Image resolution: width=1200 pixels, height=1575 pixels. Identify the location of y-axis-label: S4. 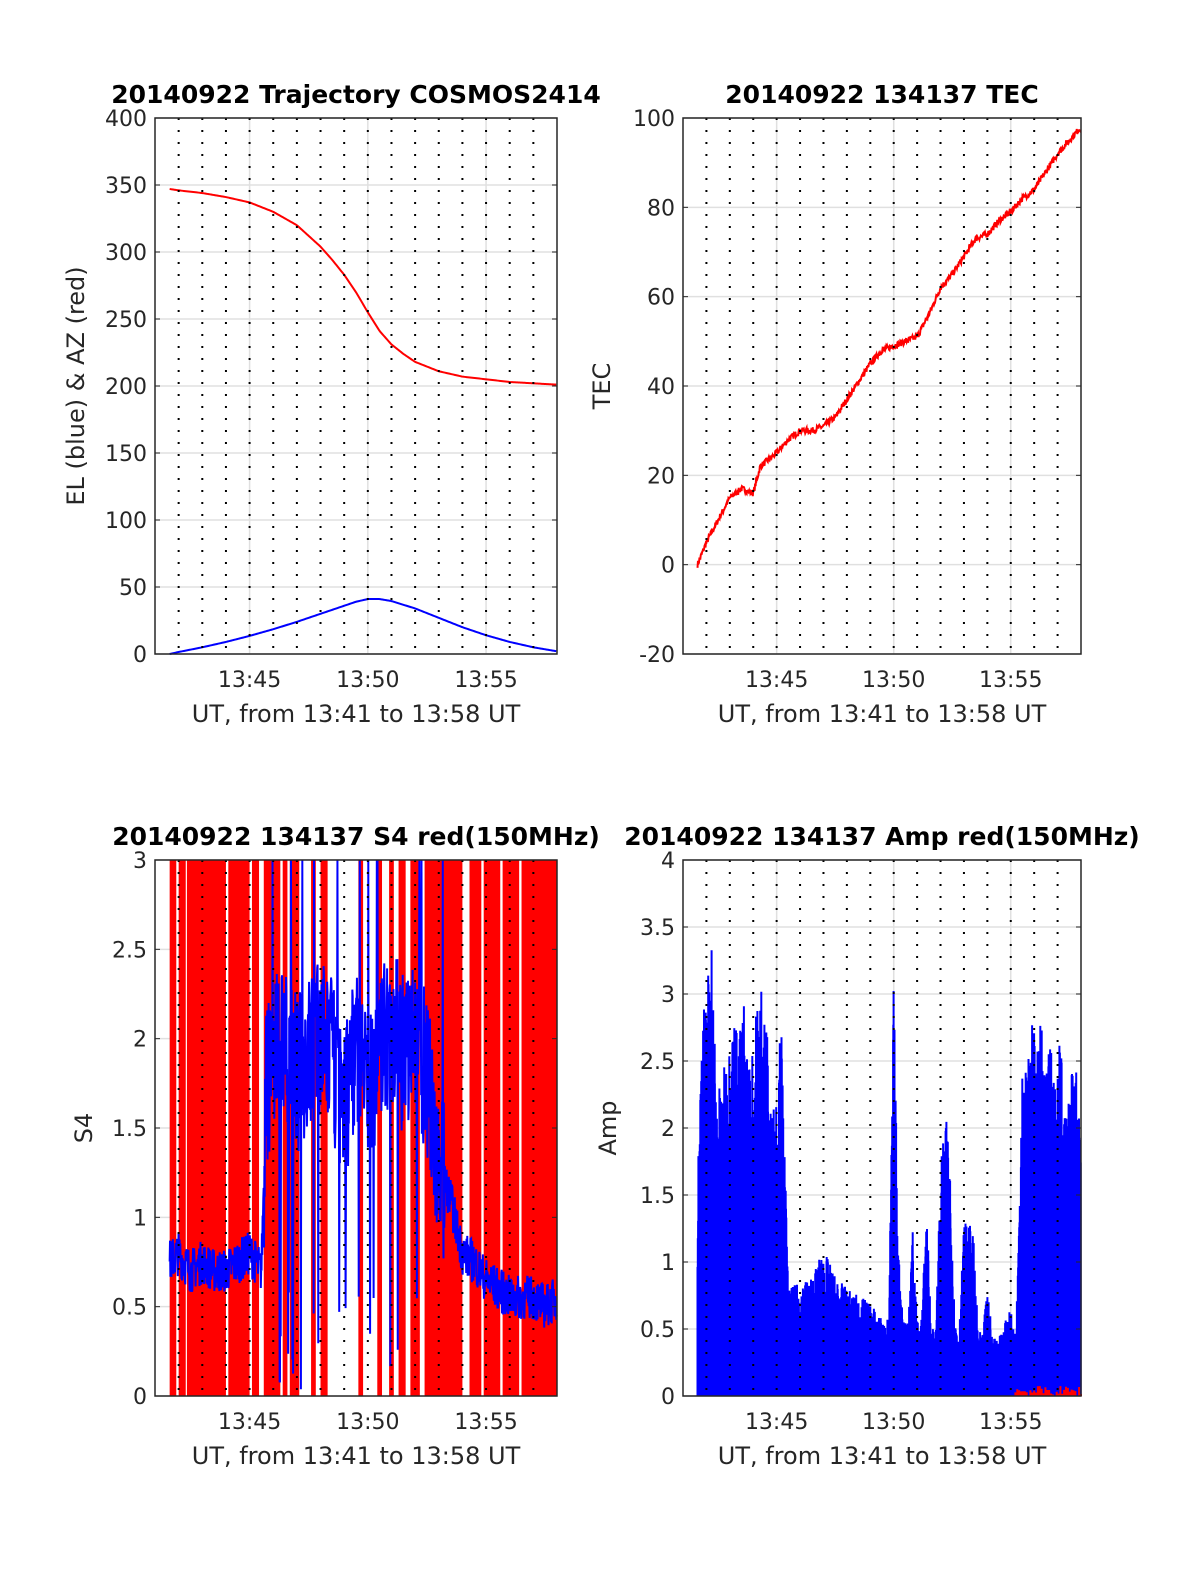
(84, 1128).